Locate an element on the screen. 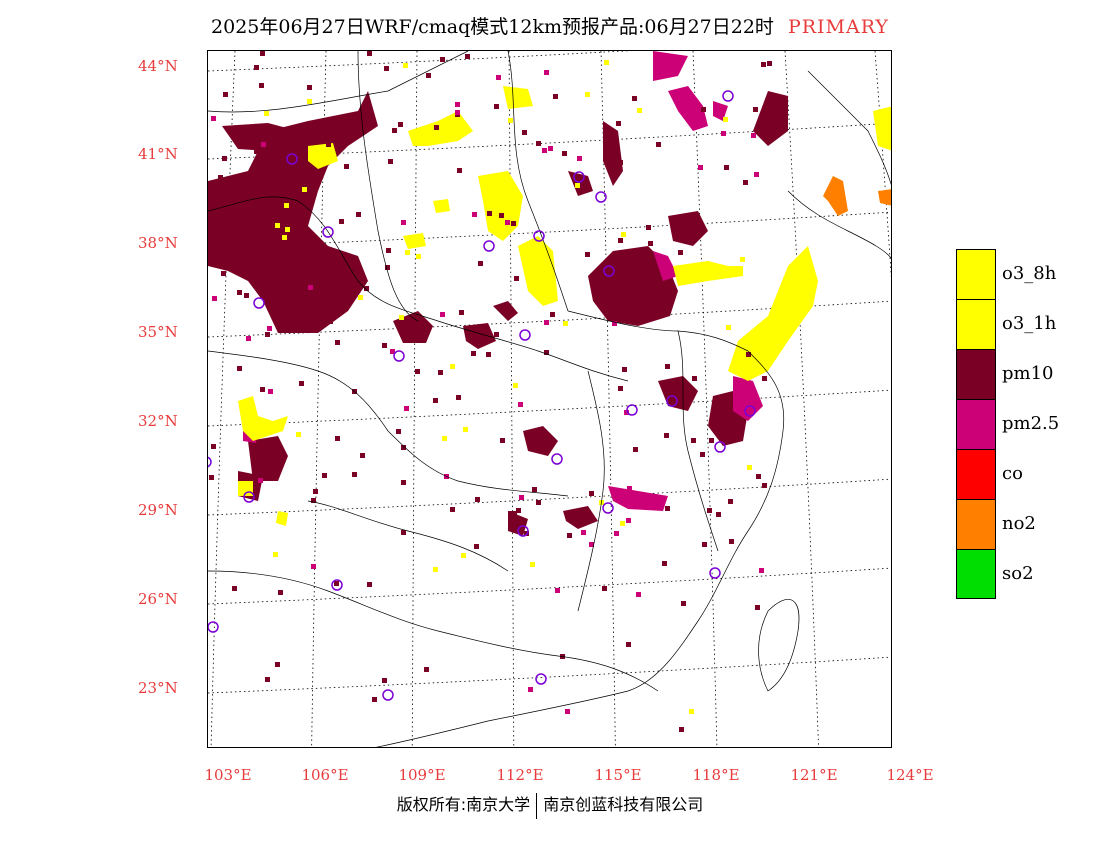 The image size is (1100, 850). legend-item: so2 is located at coordinates (1026, 574).